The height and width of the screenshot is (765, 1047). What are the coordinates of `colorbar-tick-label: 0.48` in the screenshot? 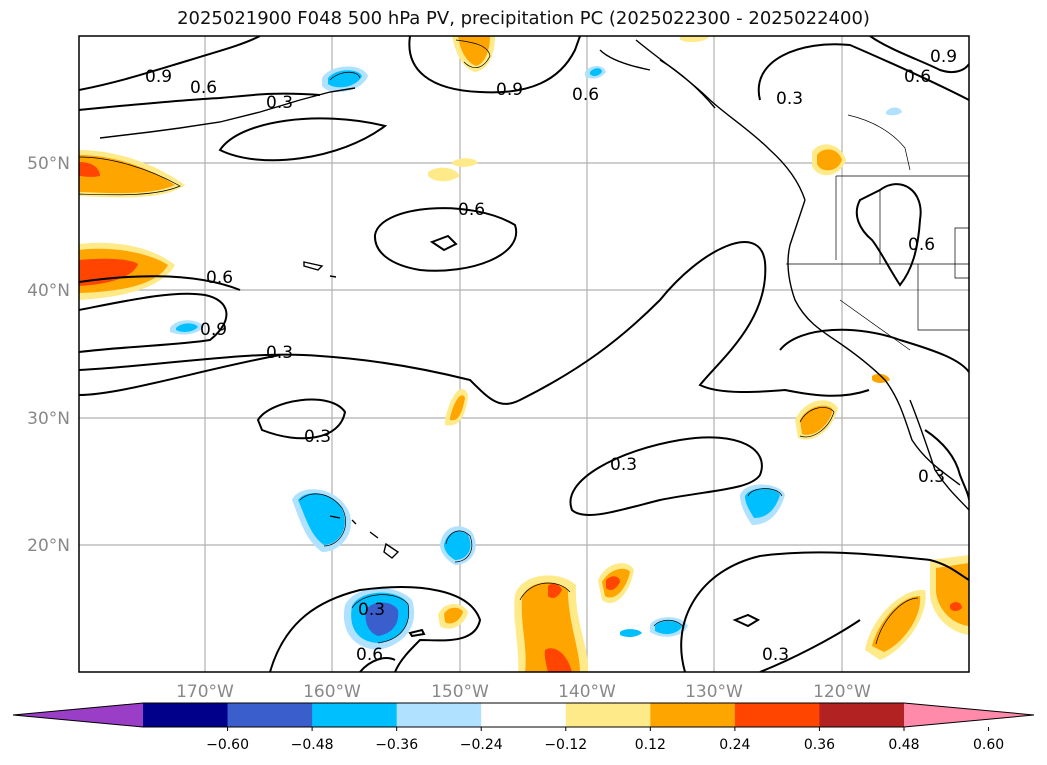 It's located at (903, 745).